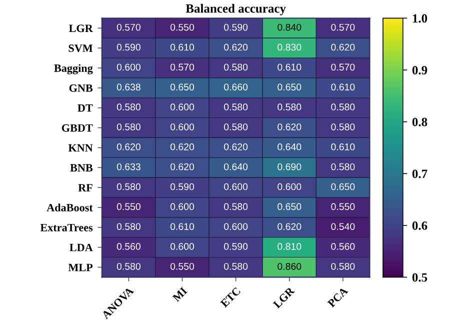  What do you see at coordinates (81, 248) in the screenshot?
I see `y-tick-label: LDA` at bounding box center [81, 248].